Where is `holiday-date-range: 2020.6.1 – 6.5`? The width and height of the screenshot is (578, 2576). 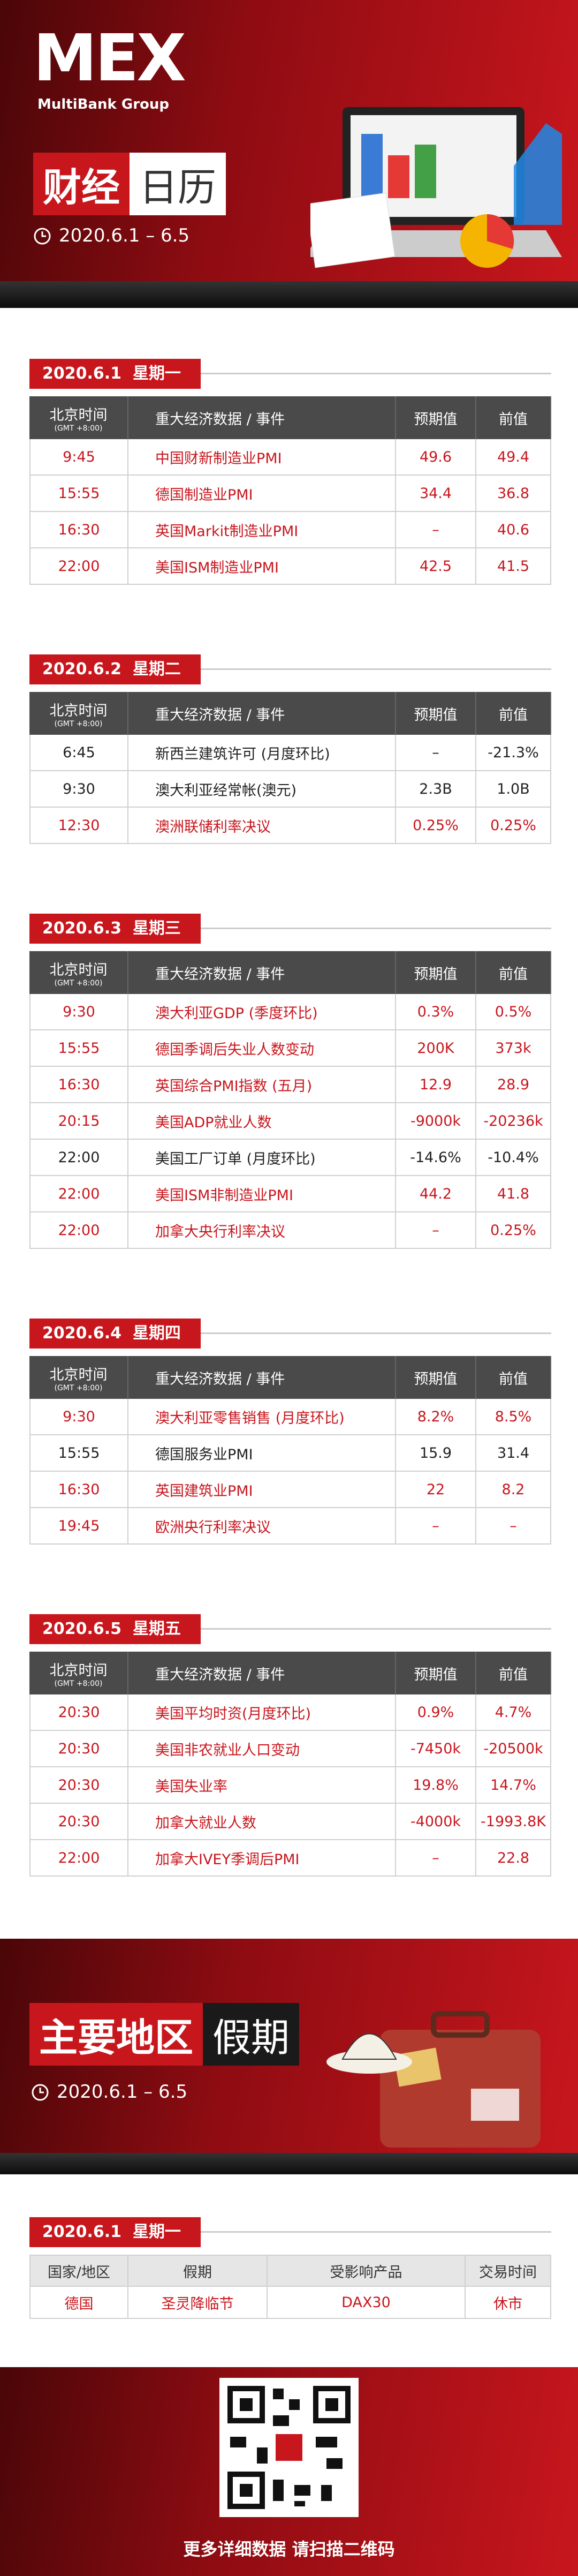 holiday-date-range: 2020.6.1 – 6.5 is located at coordinates (122, 2092).